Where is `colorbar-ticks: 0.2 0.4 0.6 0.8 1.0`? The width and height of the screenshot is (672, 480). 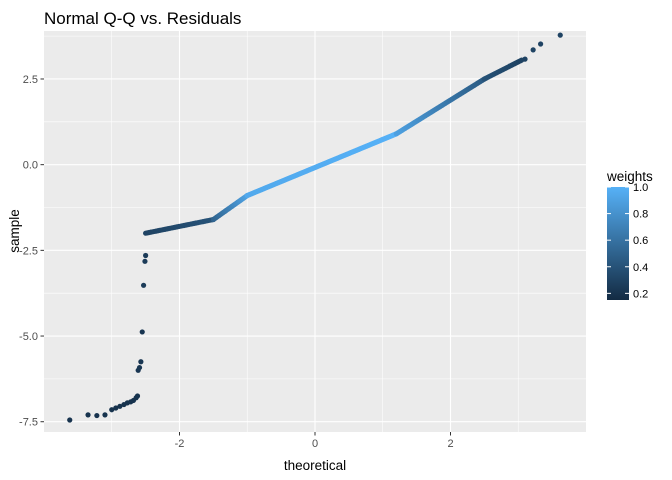 colorbar-ticks: 0.2 0.4 0.6 0.8 1.0 is located at coordinates (627, 241).